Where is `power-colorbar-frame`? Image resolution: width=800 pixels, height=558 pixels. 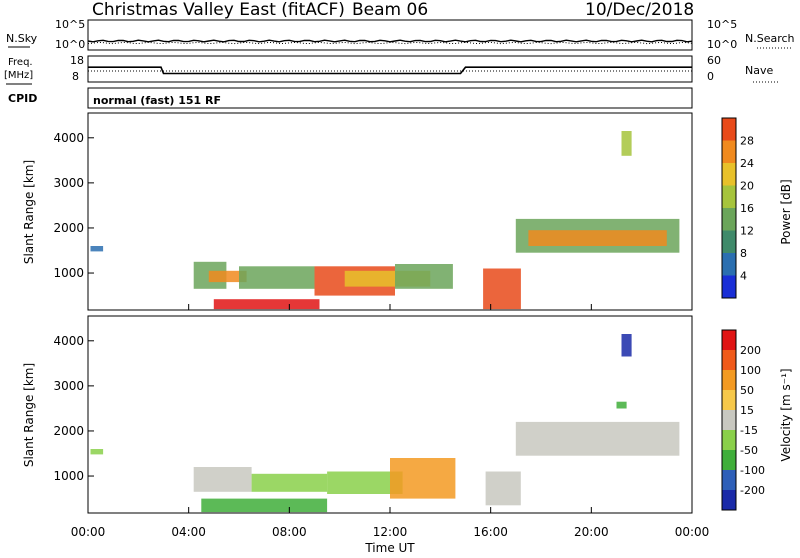
power-colorbar-frame is located at coordinates (729, 208).